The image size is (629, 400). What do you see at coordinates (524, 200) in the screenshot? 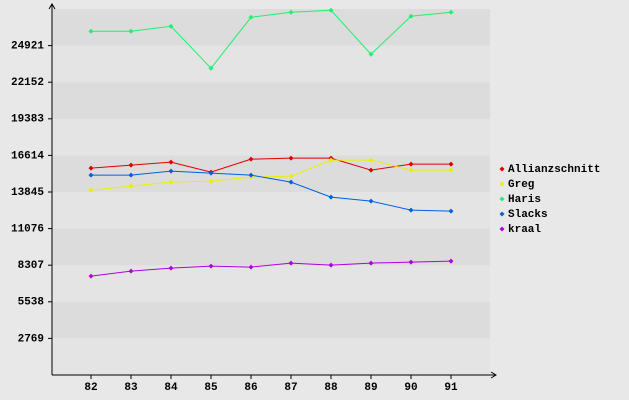
I see `legend-label: Haris` at bounding box center [524, 200].